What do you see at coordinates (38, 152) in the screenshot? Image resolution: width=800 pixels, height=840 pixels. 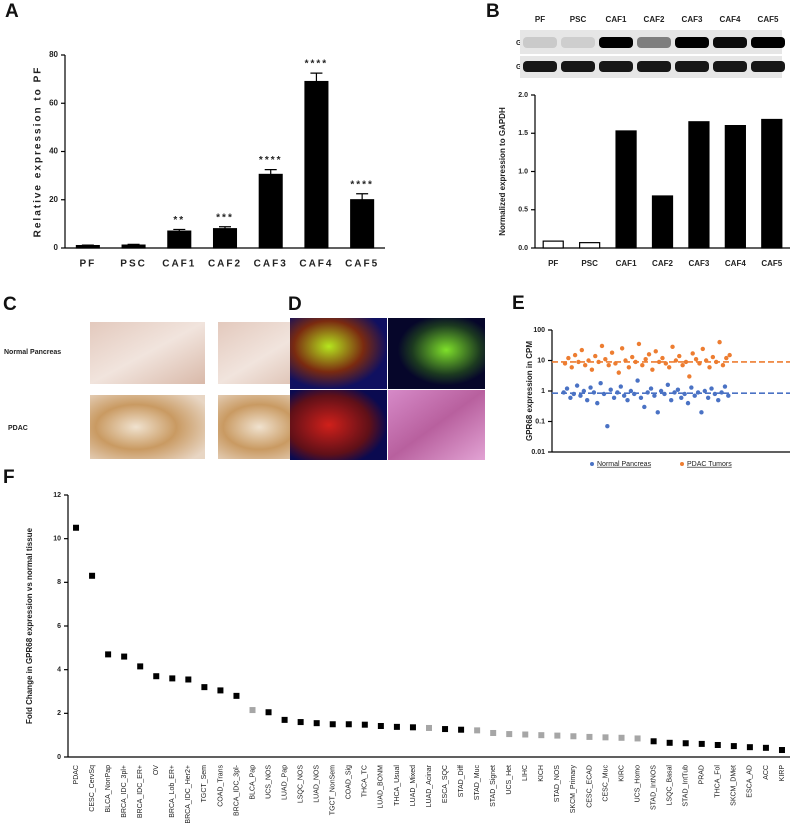 I see `y-axis-label: Relative expression to PF` at bounding box center [38, 152].